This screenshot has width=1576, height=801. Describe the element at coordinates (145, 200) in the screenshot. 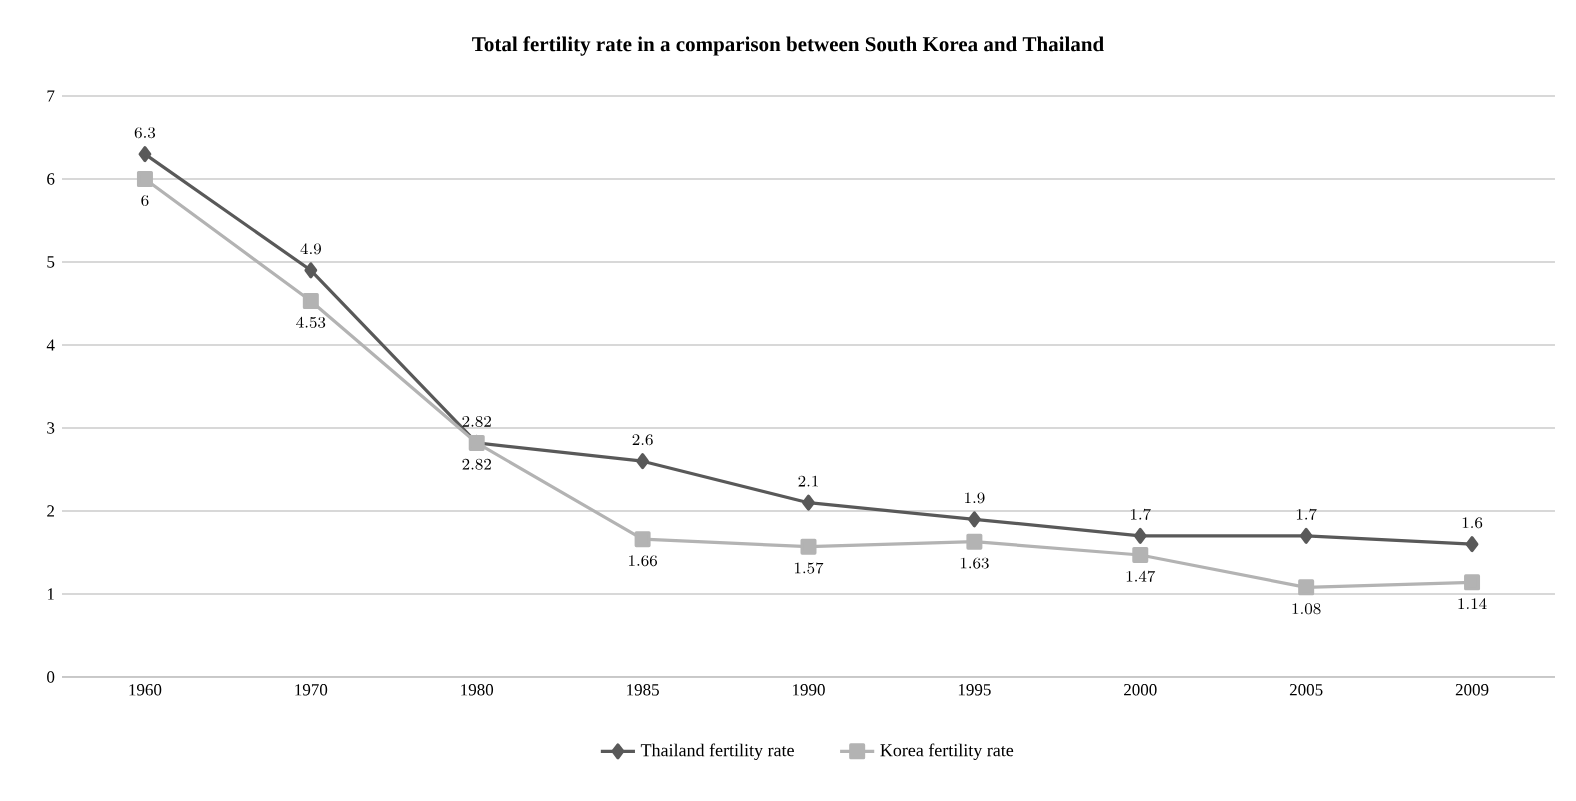

I see `data-label: 6` at that location.